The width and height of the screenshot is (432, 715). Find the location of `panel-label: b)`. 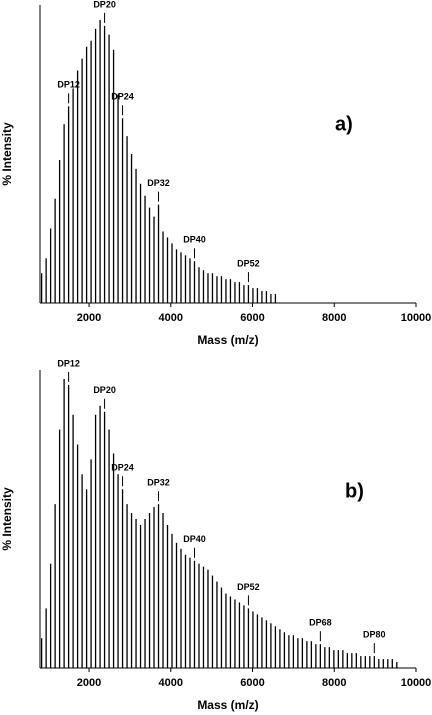

panel-label: b) is located at coordinates (354, 491).